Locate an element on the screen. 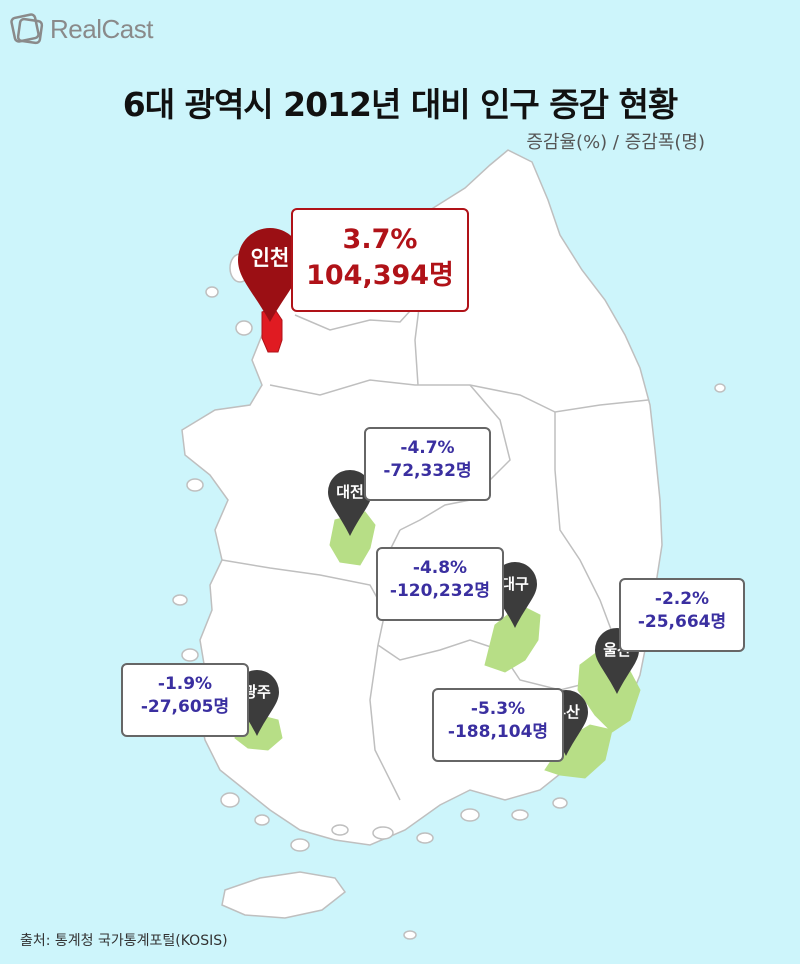 The width and height of the screenshot is (800, 964). jeju-island is located at coordinates (284, 895).